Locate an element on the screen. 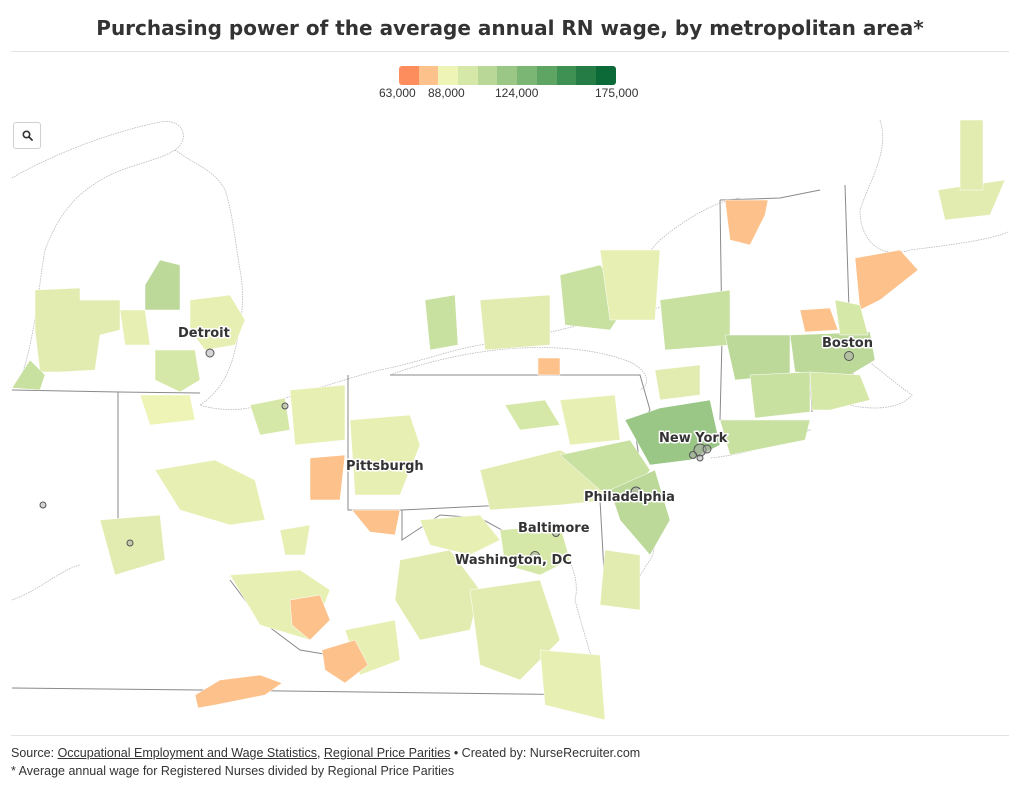 Image resolution: width=1020 pixels, height=789 pixels. legend-tick-label: 124,000 is located at coordinates (517, 93).